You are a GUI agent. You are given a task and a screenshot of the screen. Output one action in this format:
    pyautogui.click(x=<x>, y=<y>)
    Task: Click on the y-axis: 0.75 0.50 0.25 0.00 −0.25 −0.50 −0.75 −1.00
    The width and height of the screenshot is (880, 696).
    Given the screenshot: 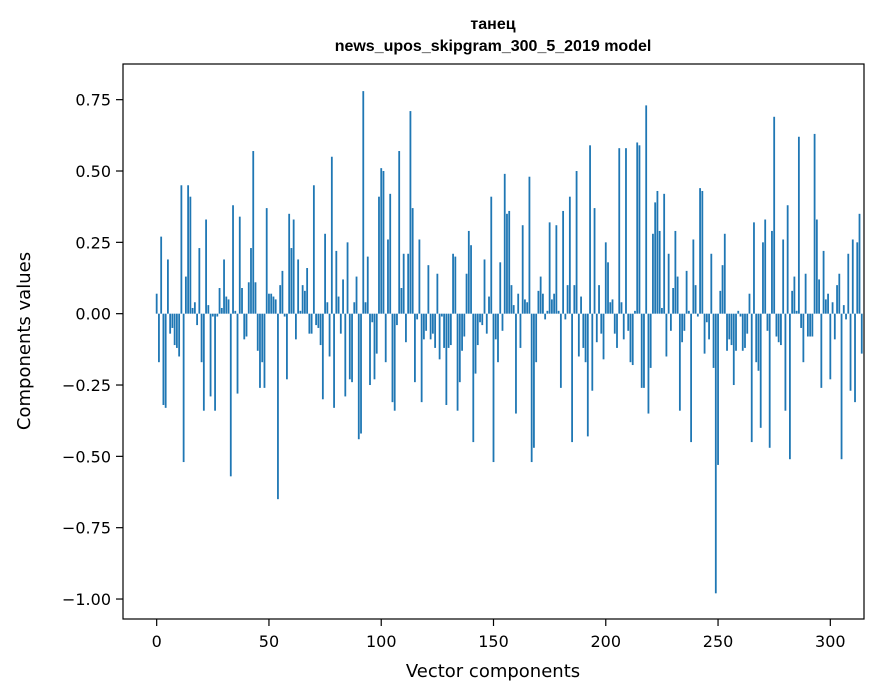 What is the action you would take?
    pyautogui.click(x=92, y=350)
    